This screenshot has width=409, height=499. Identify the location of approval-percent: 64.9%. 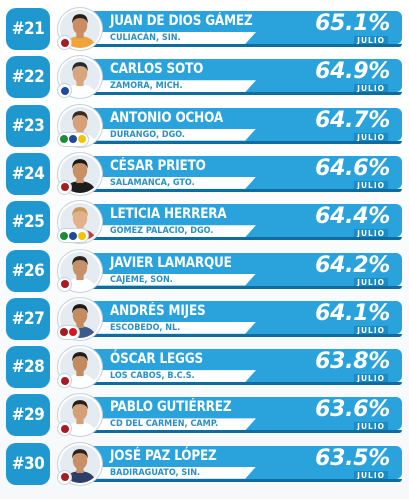
(352, 72).